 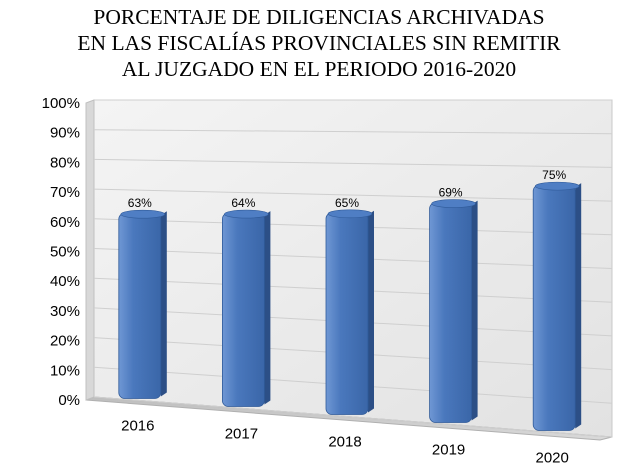 I want to click on x-axis-labels: 2016 2017 2018 2019 2020, so click(x=345, y=442).